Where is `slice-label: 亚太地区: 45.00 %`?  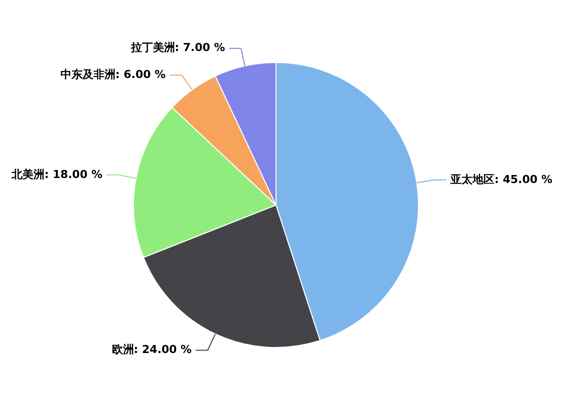 slice-label: 亚太地区: 45.00 % is located at coordinates (501, 179).